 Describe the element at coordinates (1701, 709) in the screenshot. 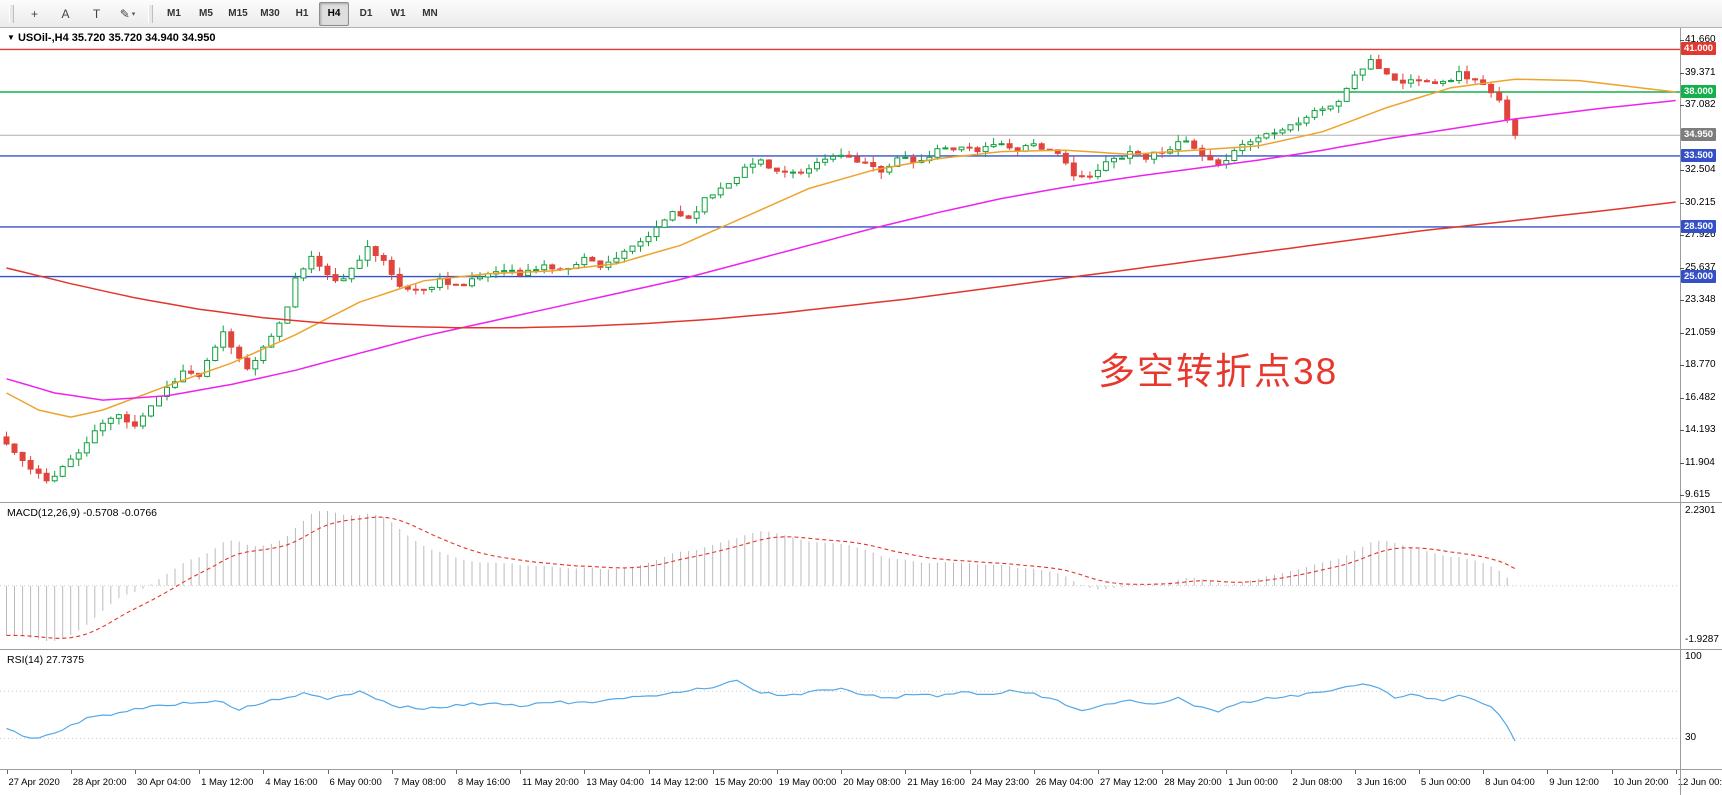

I see `rsi-axis: 100 30` at that location.